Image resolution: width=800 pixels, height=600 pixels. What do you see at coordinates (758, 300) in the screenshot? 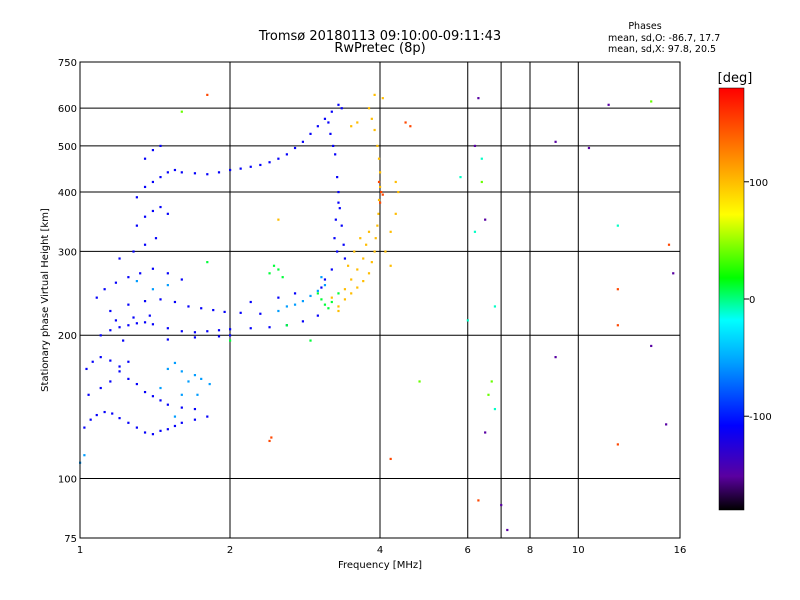
I see `colorbar-ticks: 100 0 -100` at bounding box center [758, 300].